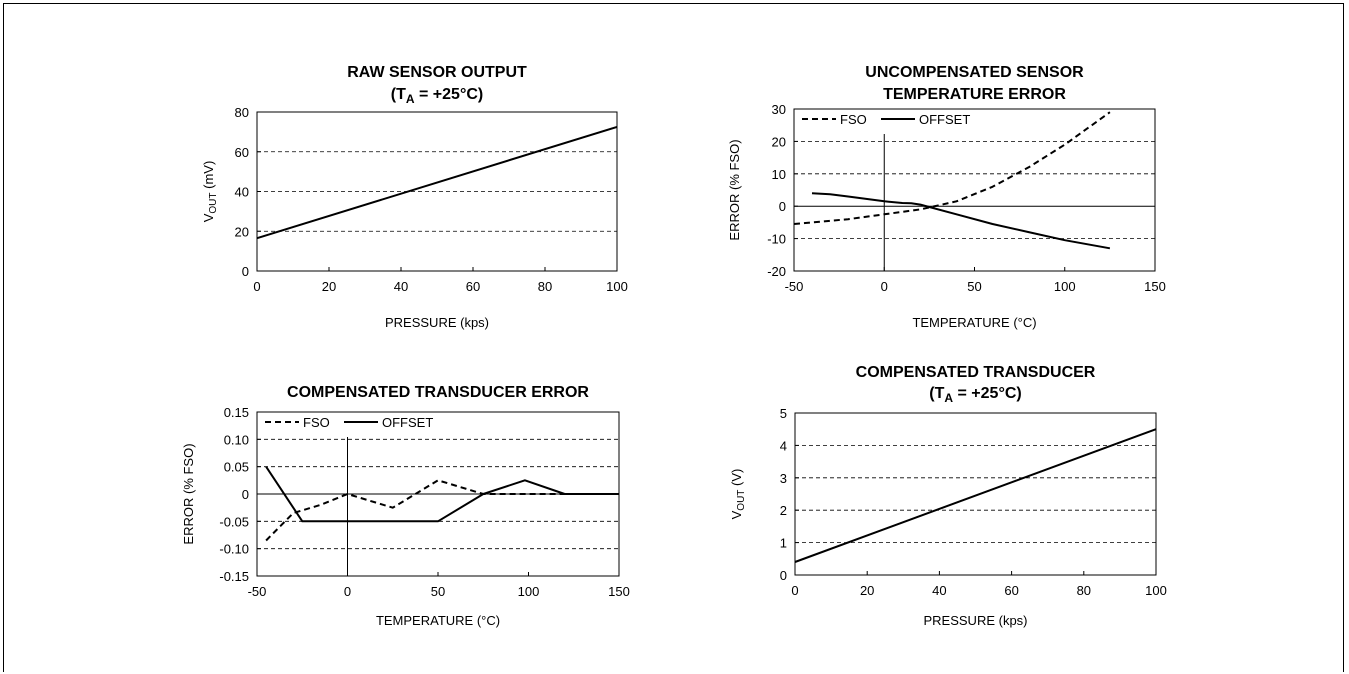  Describe the element at coordinates (776, 239) in the screenshot. I see `y-tick-label: -10` at that location.